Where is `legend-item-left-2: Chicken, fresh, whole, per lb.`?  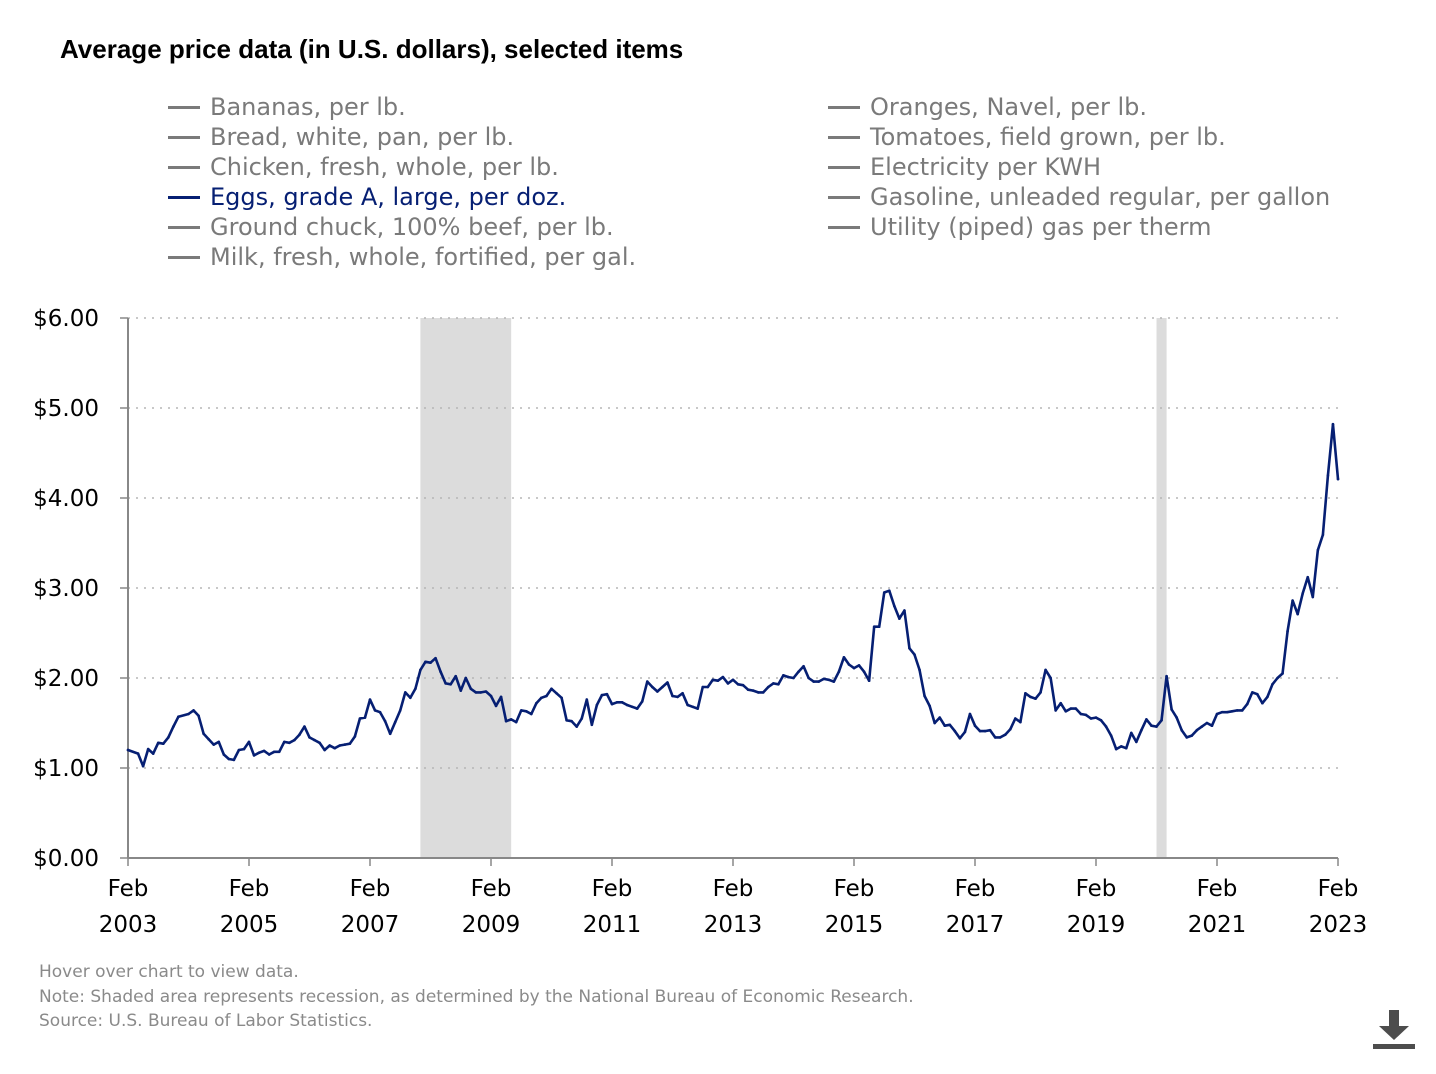 legend-item-left-2: Chicken, fresh, whole, per lb. is located at coordinates (402, 167).